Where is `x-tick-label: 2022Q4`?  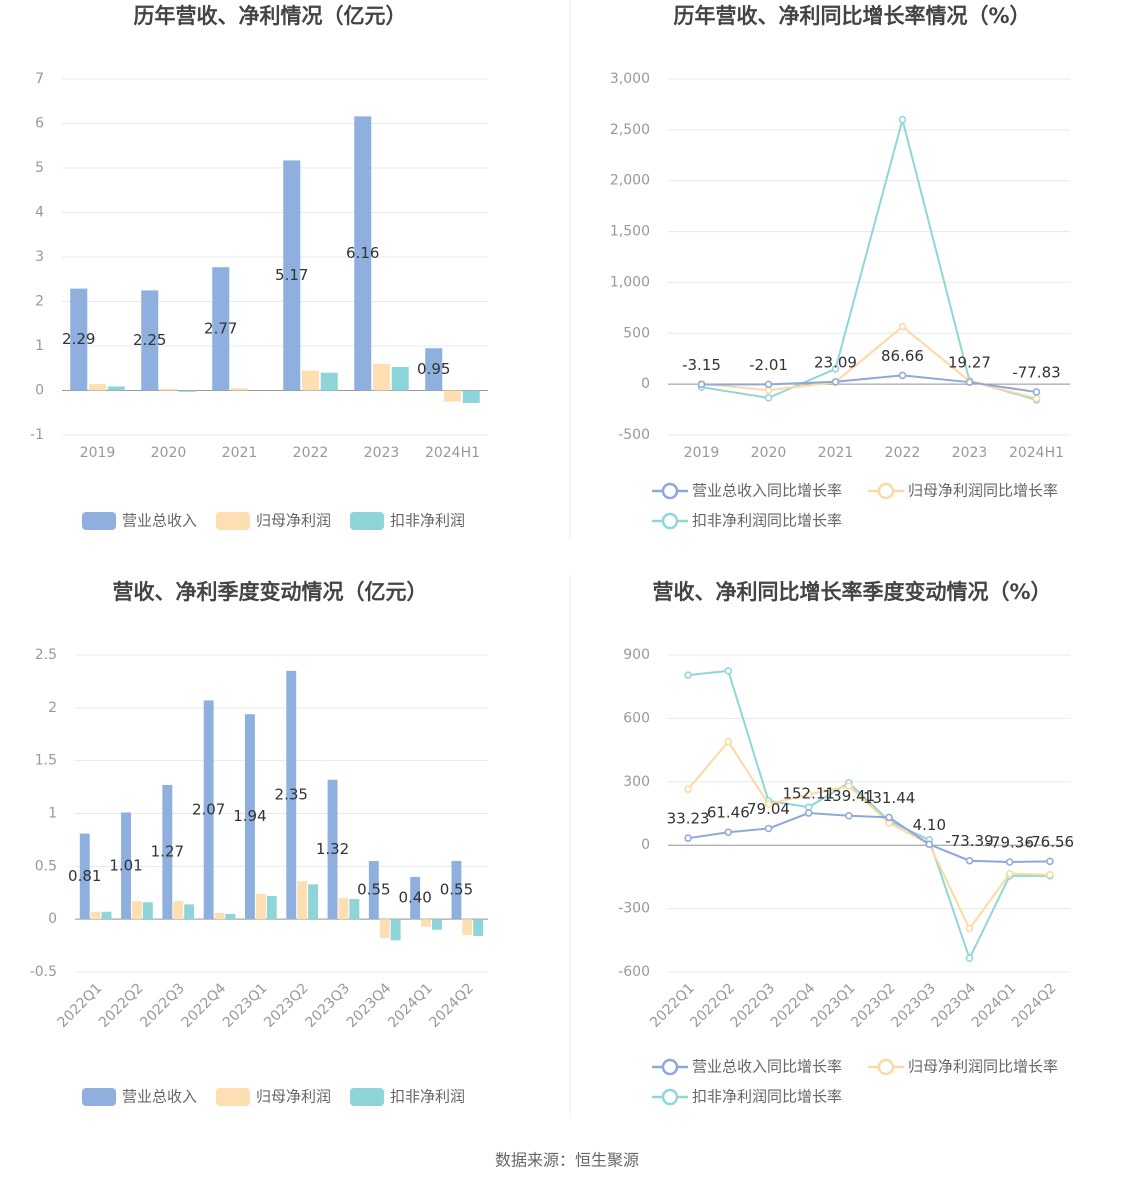
x-tick-label: 2022Q4 is located at coordinates (204, 1005).